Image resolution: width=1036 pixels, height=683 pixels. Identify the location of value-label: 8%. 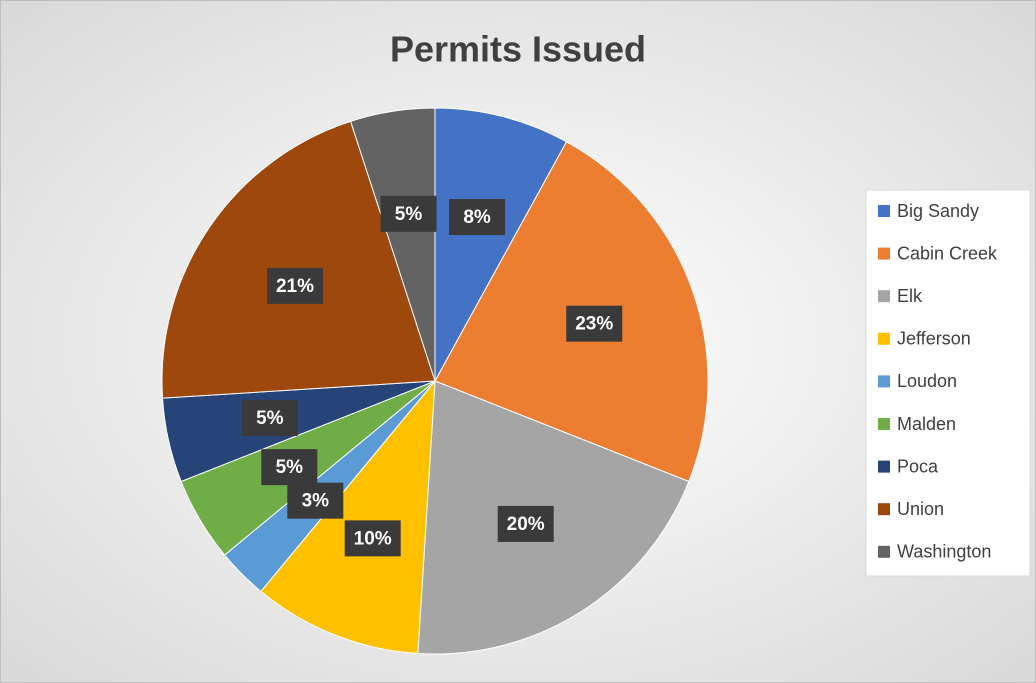
(477, 217).